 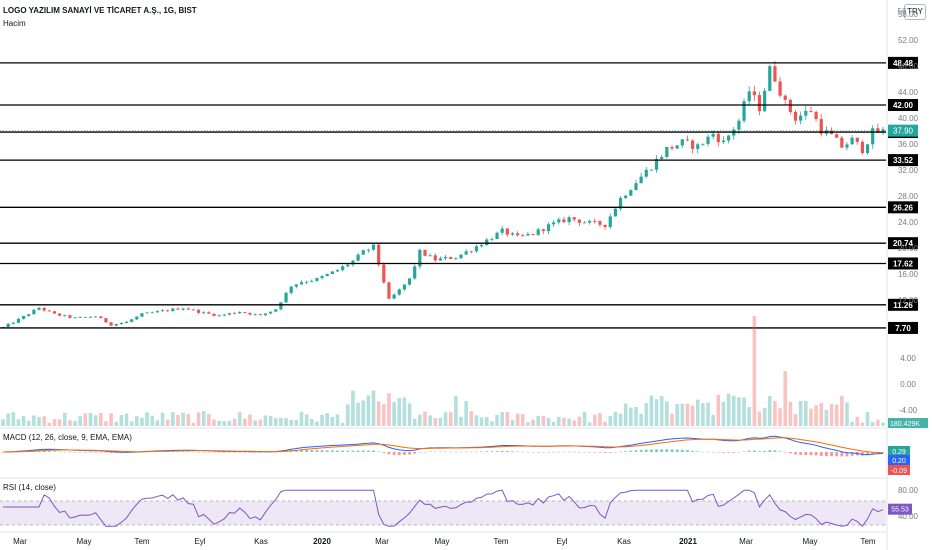 I want to click on time-tick-label: Mar, so click(x=746, y=541).